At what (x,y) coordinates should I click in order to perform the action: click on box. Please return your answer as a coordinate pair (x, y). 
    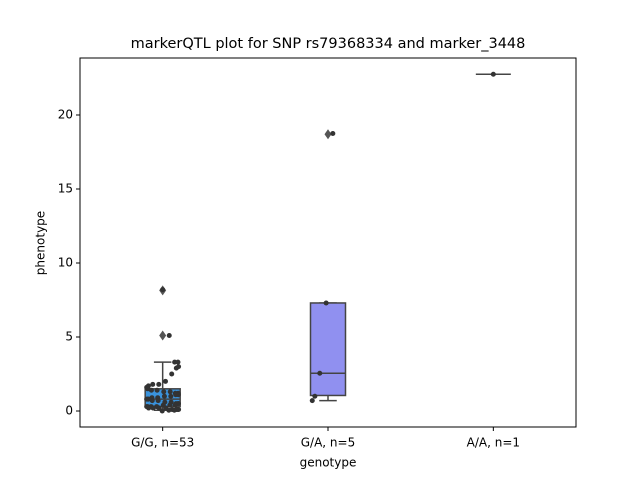
    Looking at the image, I should click on (328, 349).